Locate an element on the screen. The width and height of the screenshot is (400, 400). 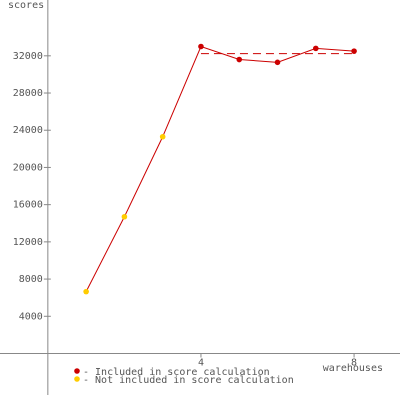
y-tick-label: 28000 is located at coordinates (28, 93).